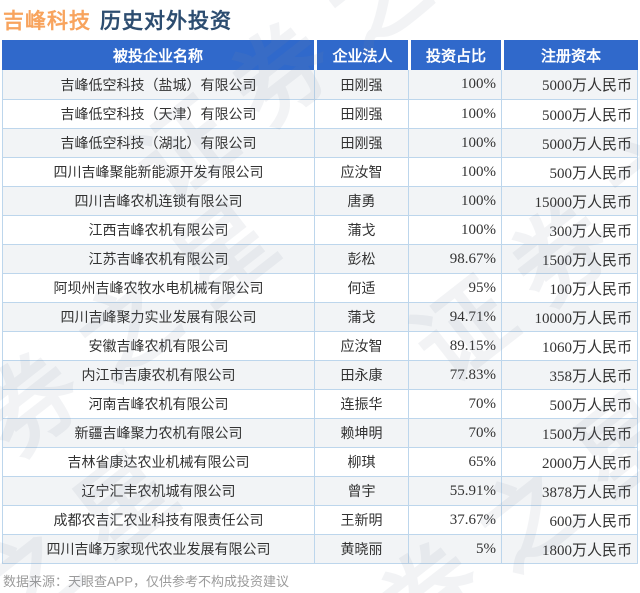  I want to click on table-row: 江西吉峰农机有限公司 蒲戈 100% 300万人民币, so click(320, 229).